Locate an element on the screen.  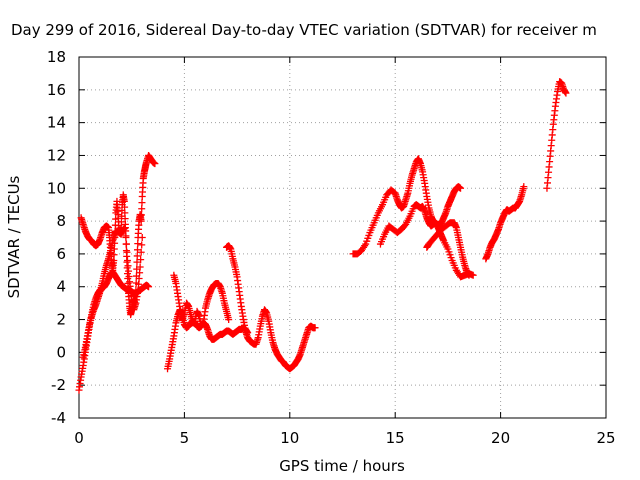
y-tick-label: 12 is located at coordinates (56, 155).